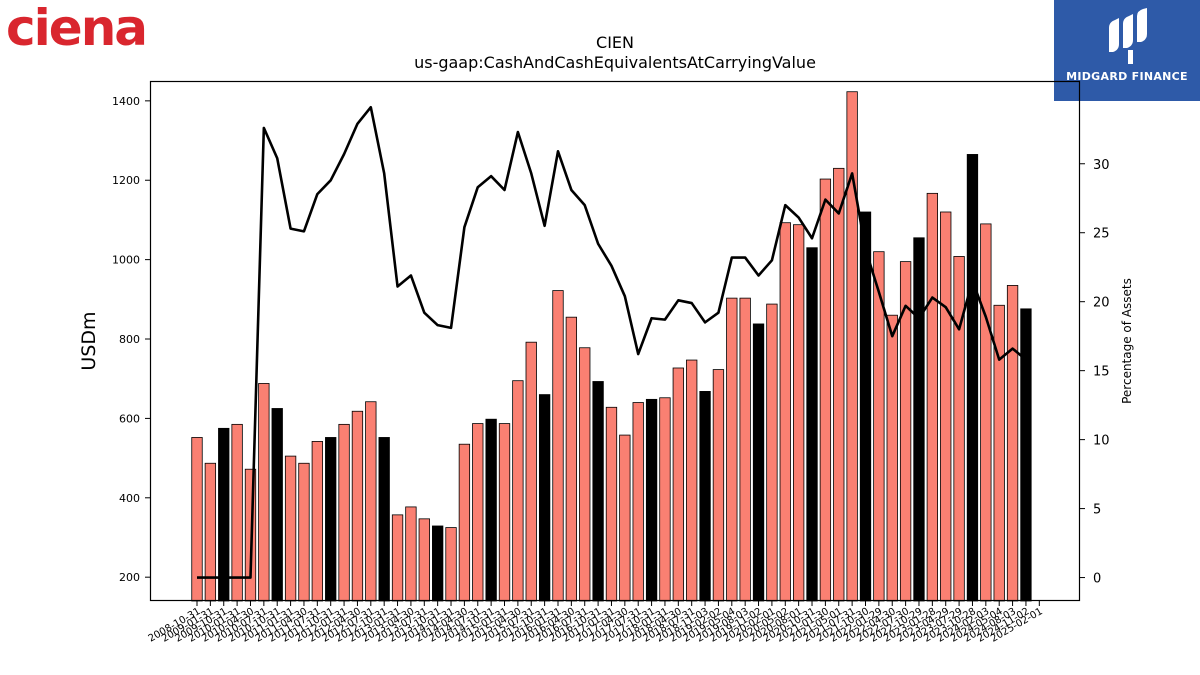 The width and height of the screenshot is (1200, 675). What do you see at coordinates (126, 101) in the screenshot?
I see `y-tick-label: 1400` at bounding box center [126, 101].